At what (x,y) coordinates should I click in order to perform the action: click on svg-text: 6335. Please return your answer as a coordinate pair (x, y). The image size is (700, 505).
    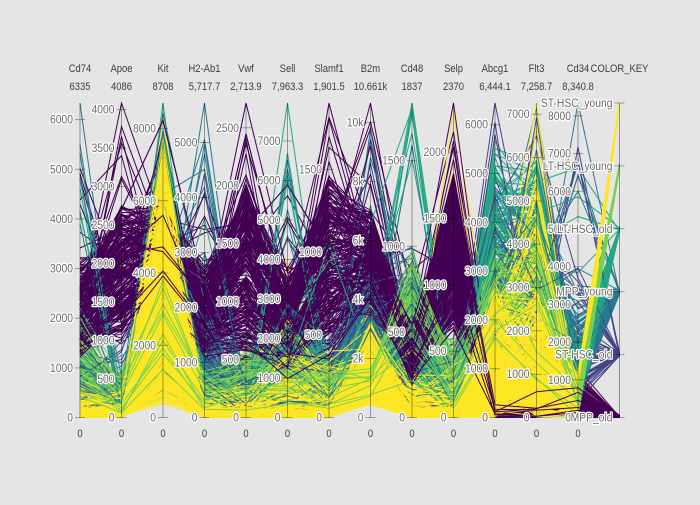
    Looking at the image, I should click on (79, 87).